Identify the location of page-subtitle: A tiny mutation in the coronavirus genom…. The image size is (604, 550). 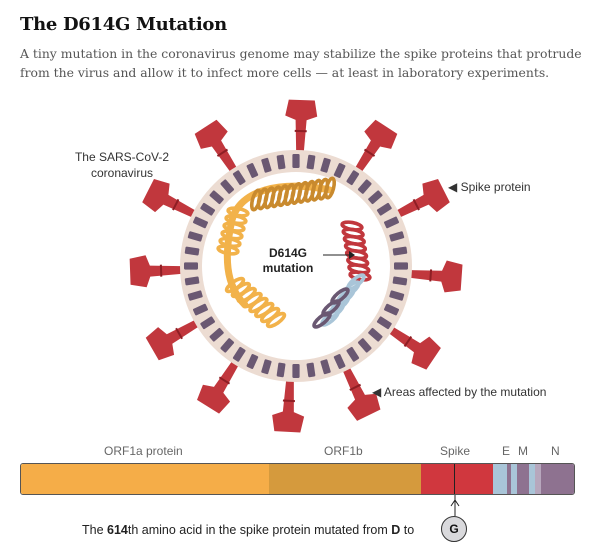
(301, 63).